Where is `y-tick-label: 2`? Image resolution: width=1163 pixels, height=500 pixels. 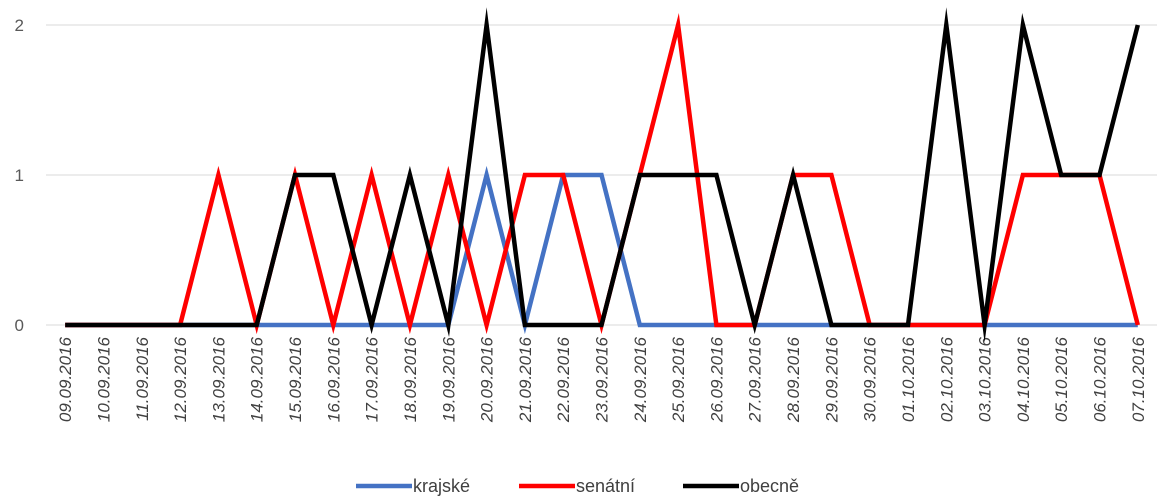
y-tick-label: 2 is located at coordinates (19, 25).